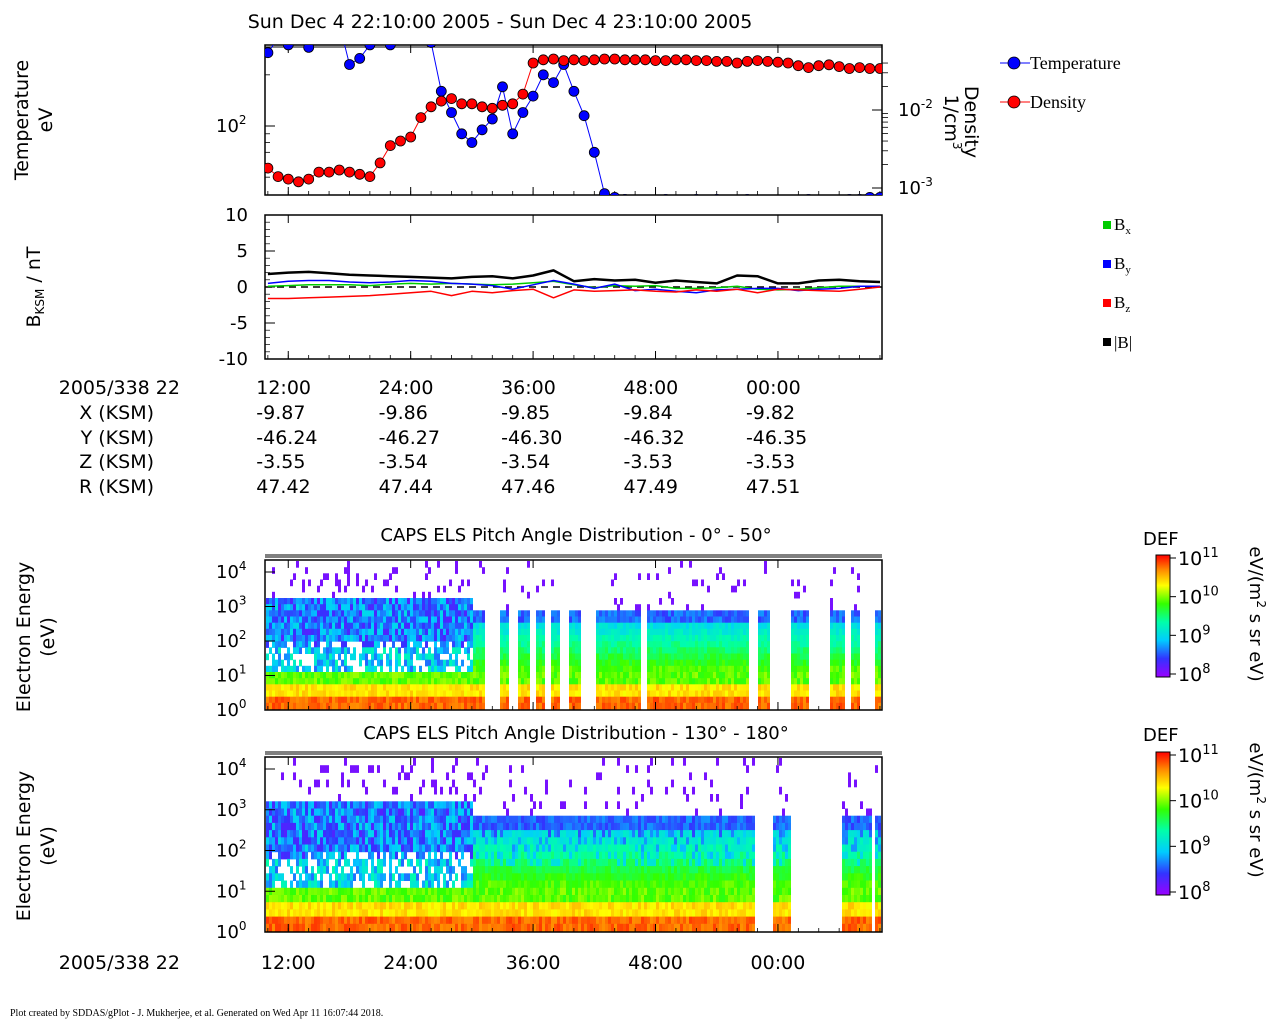  I want to click on field-tick-label: 0, so click(242, 287).